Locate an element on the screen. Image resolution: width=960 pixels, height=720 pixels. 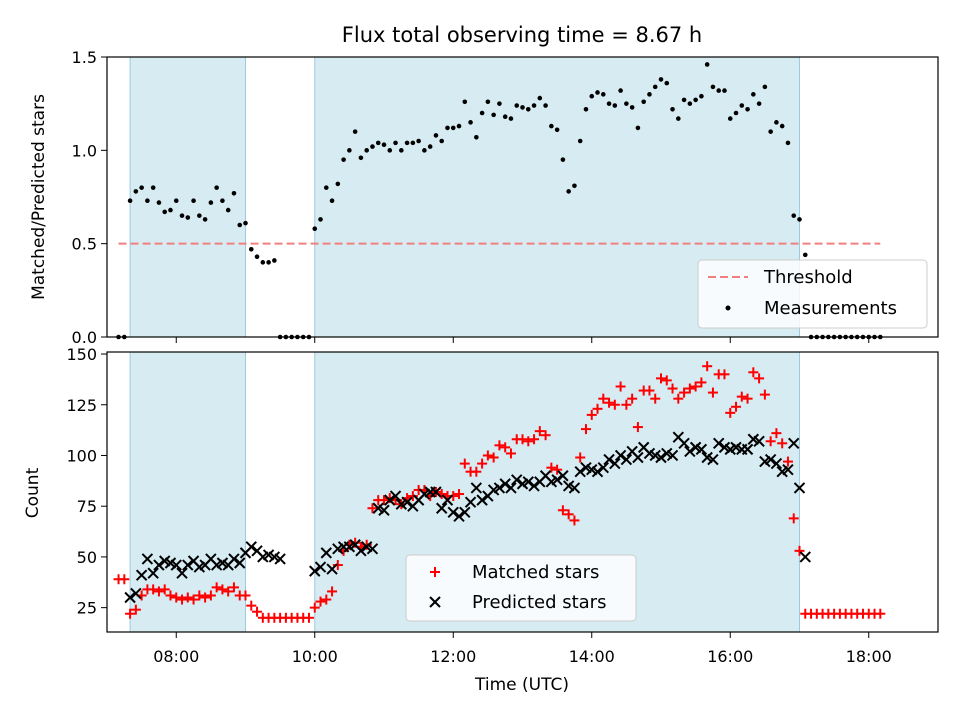
matched-legend-label: Matched stars is located at coordinates (535, 572).